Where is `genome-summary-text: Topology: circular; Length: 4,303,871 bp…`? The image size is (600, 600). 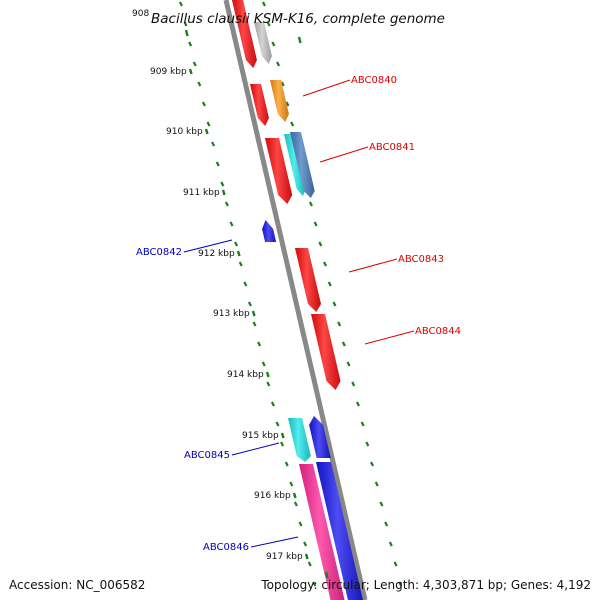 genome-summary-text: Topology: circular; Length: 4,303,871 bp… is located at coordinates (426, 585).